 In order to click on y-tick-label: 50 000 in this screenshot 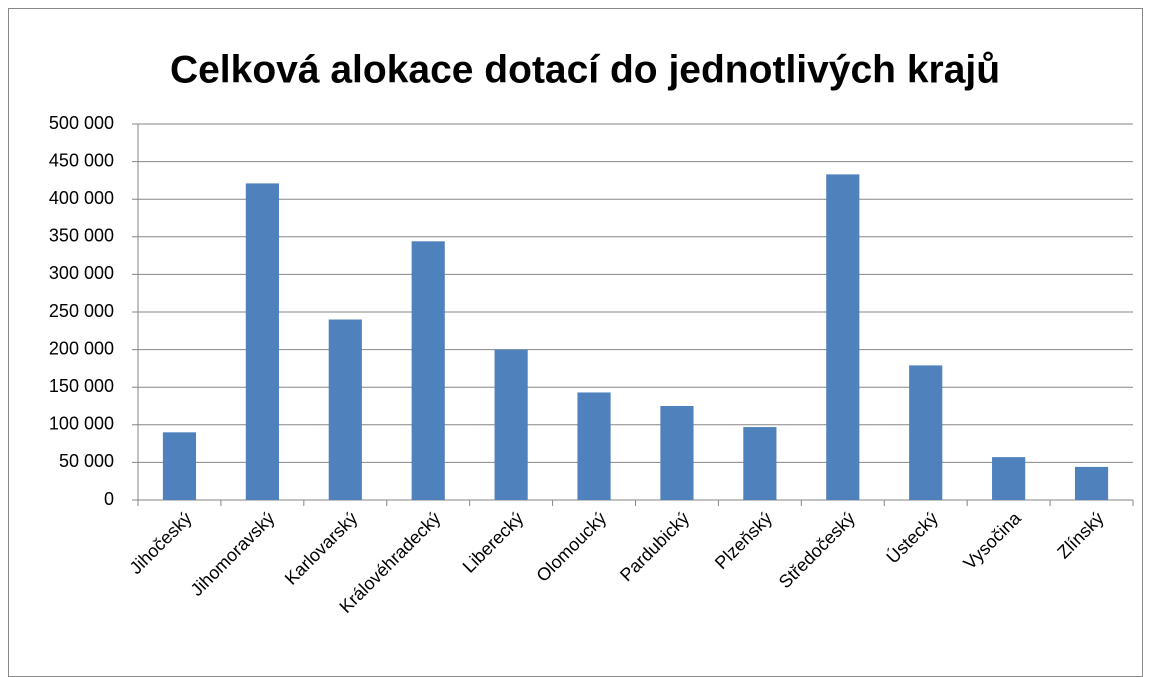, I will do `click(86, 461)`.